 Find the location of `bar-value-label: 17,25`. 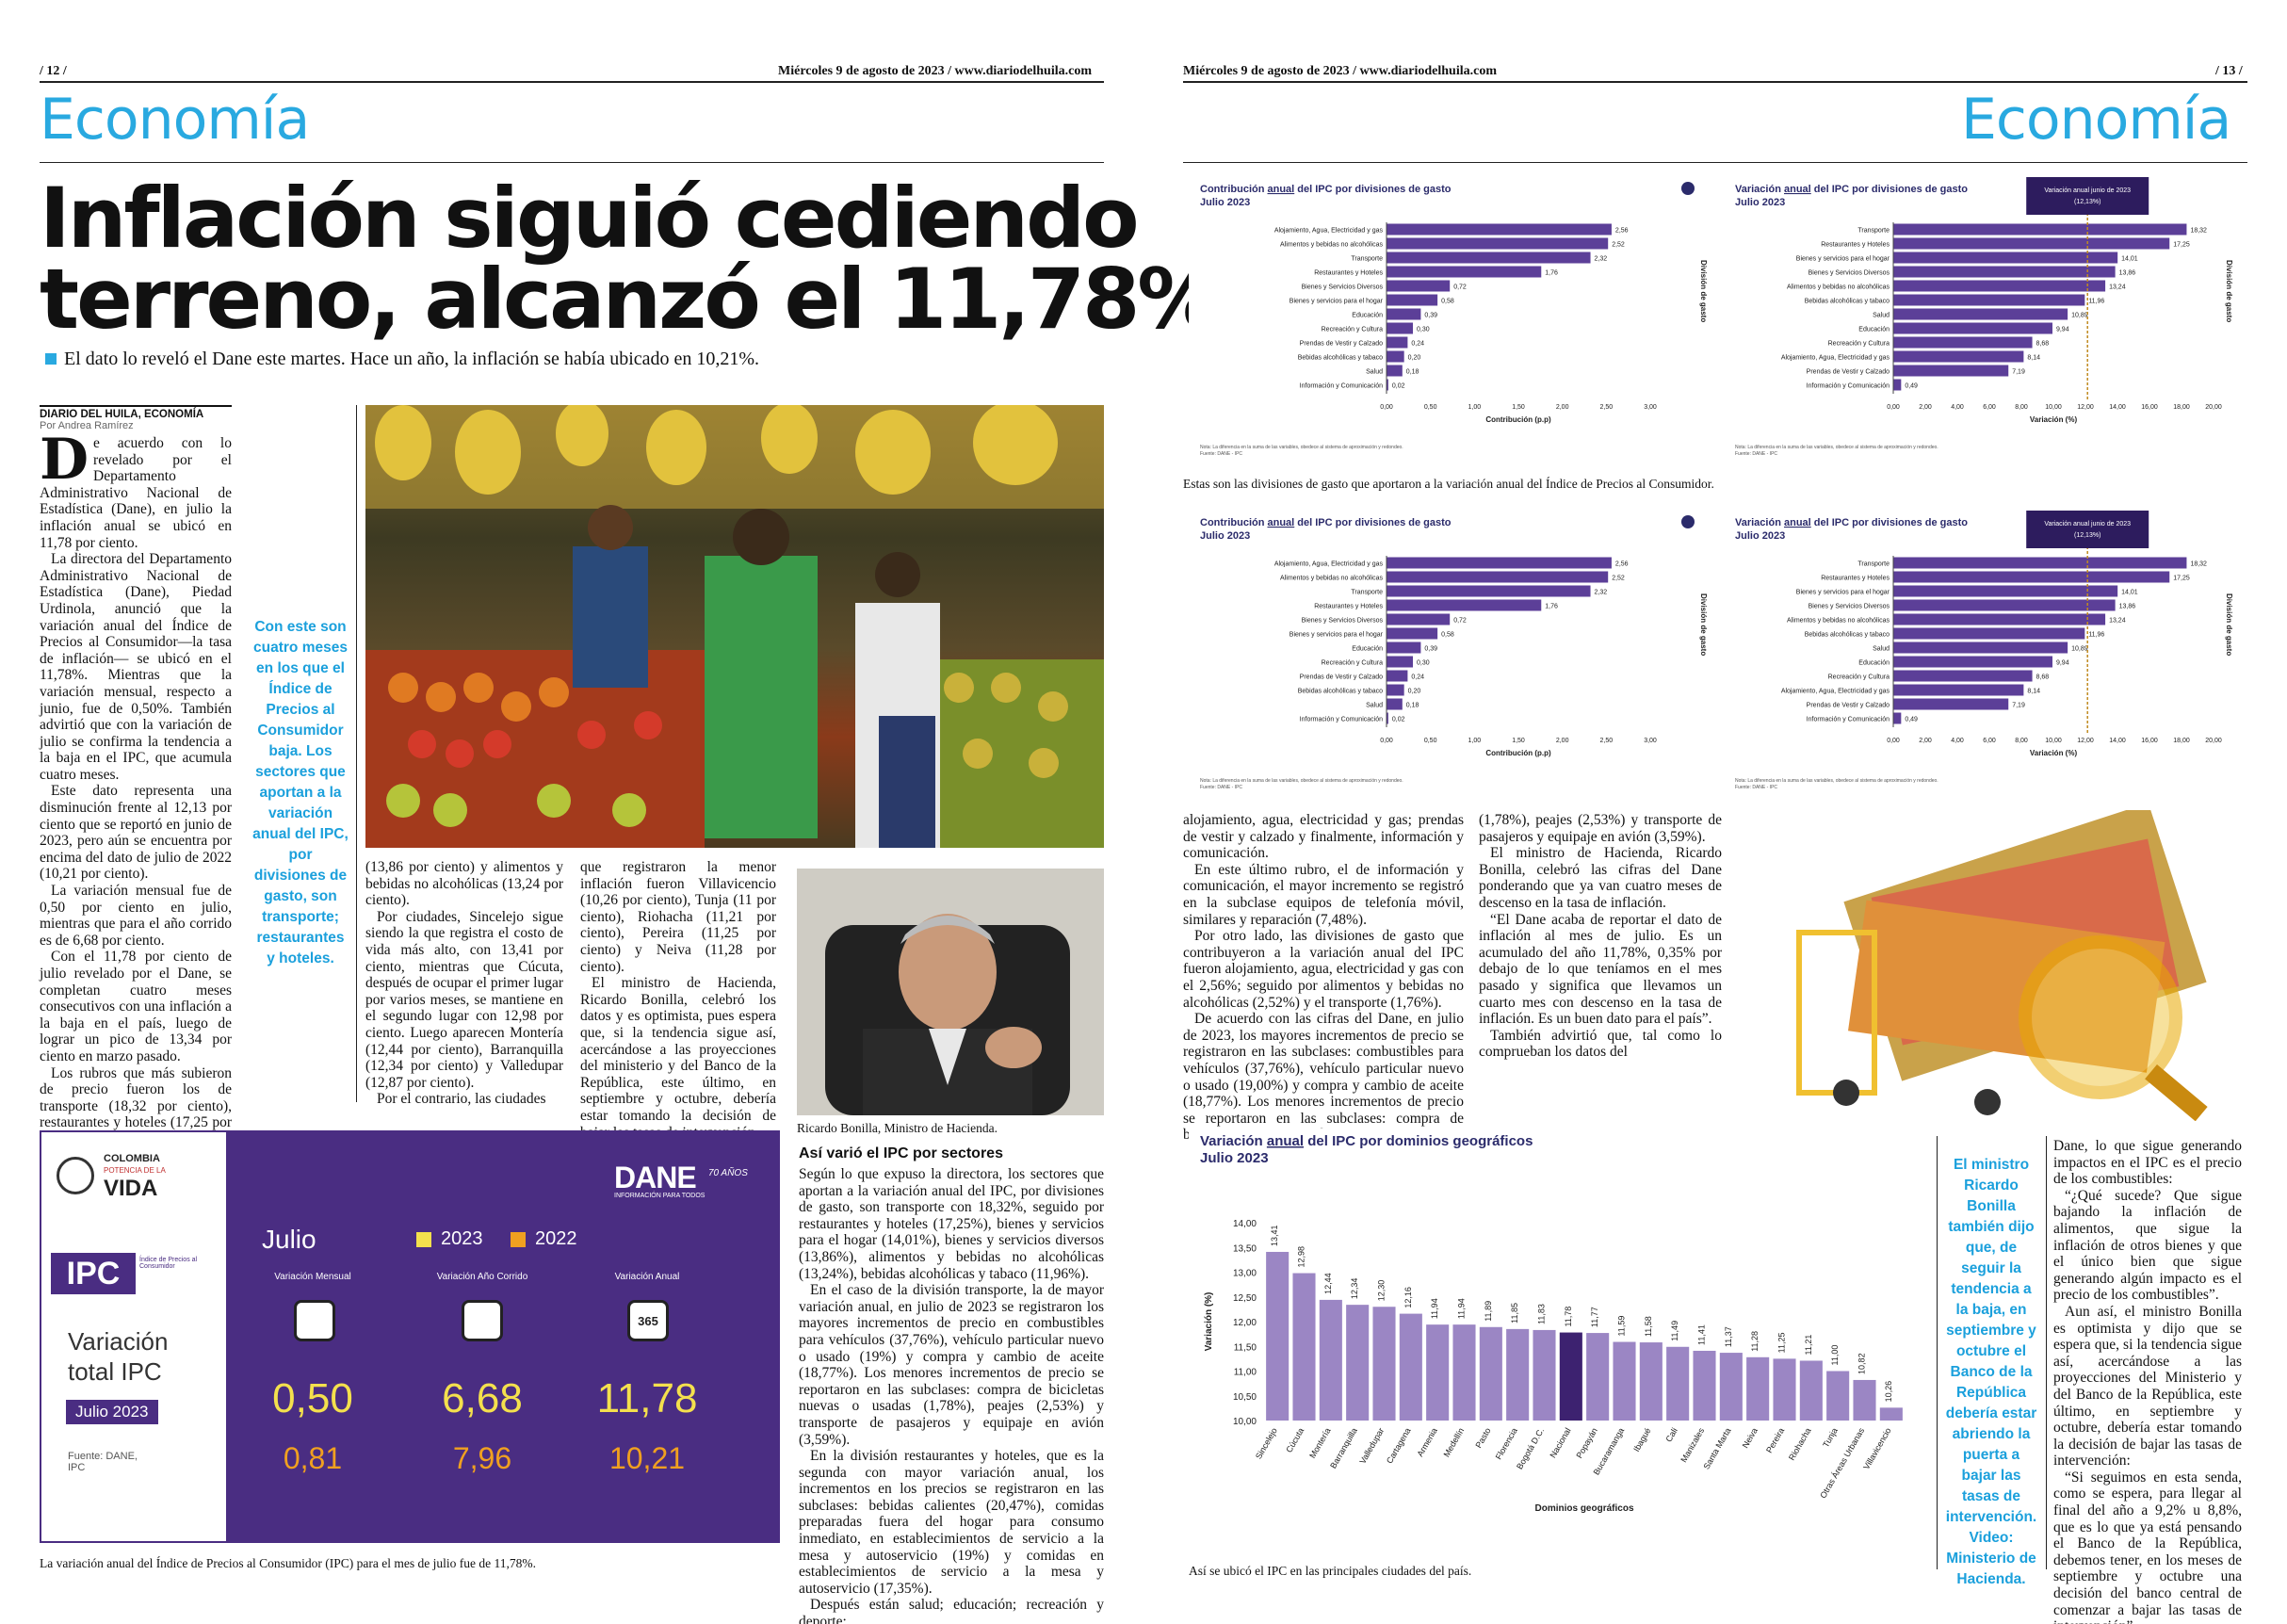

bar-value-label: 17,25 is located at coordinates (2182, 246).